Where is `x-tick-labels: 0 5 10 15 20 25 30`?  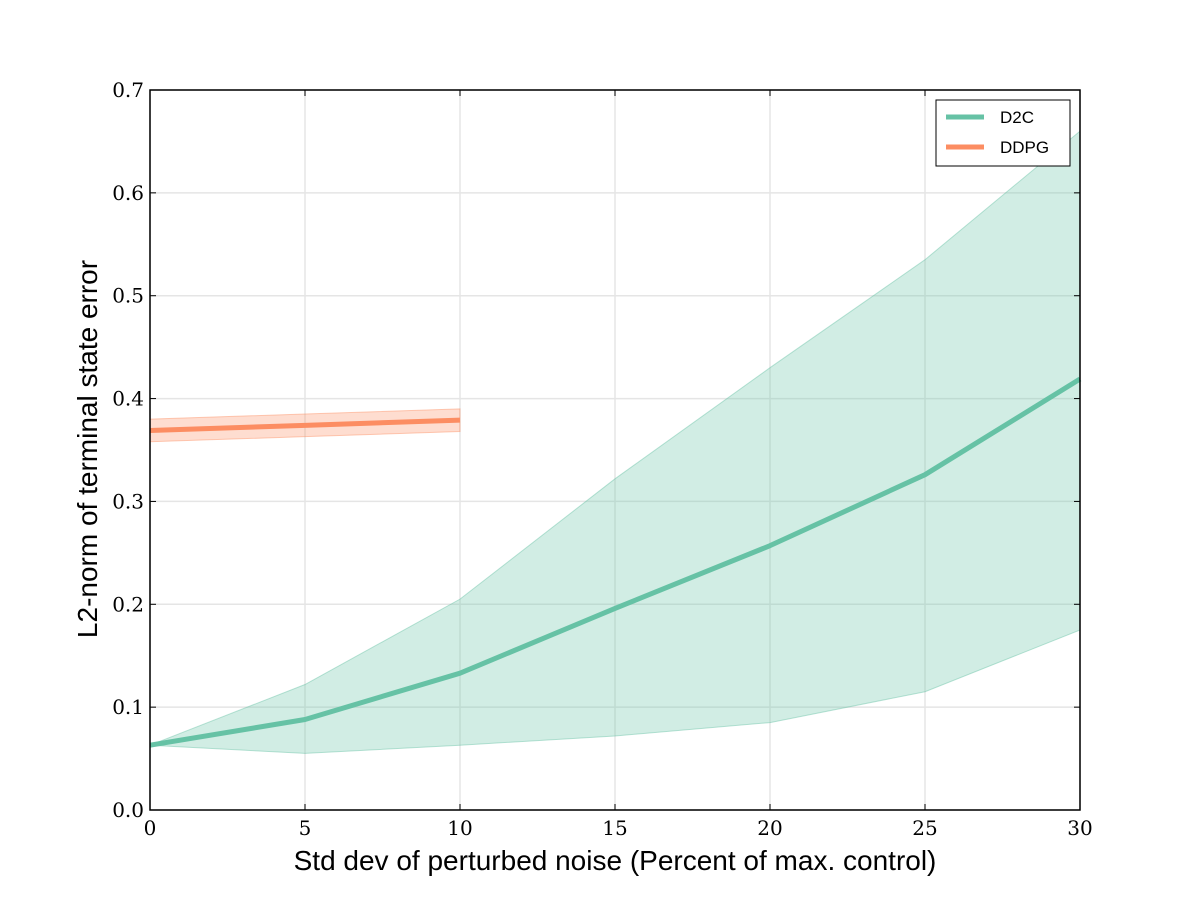
x-tick-labels: 0 5 10 15 20 25 30 is located at coordinates (618, 828).